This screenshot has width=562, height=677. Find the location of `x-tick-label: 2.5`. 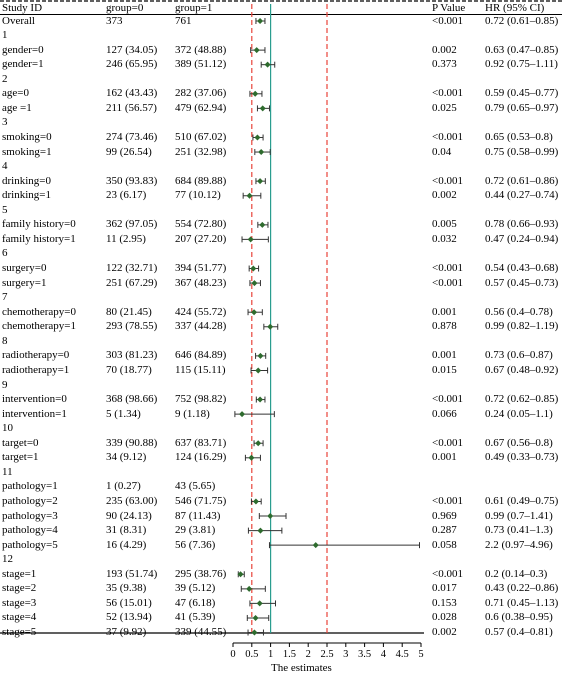

x-tick-label: 2.5 is located at coordinates (326, 654).